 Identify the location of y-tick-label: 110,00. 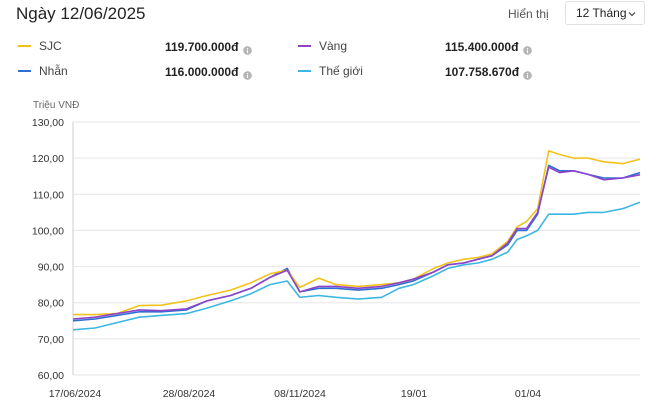
(48, 195).